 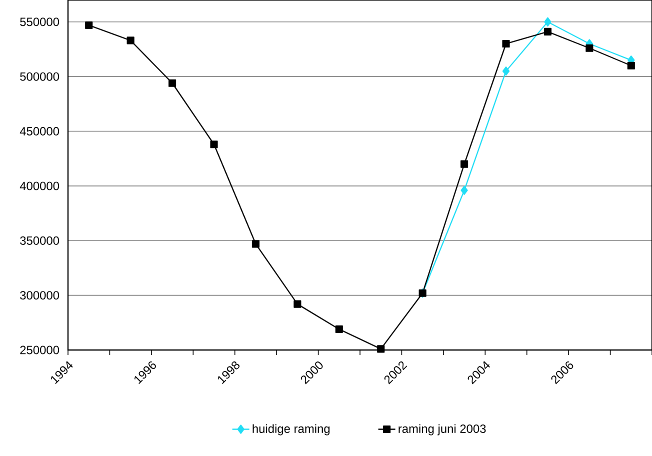 What do you see at coordinates (40, 131) in the screenshot?
I see `y-tick-label: 450000` at bounding box center [40, 131].